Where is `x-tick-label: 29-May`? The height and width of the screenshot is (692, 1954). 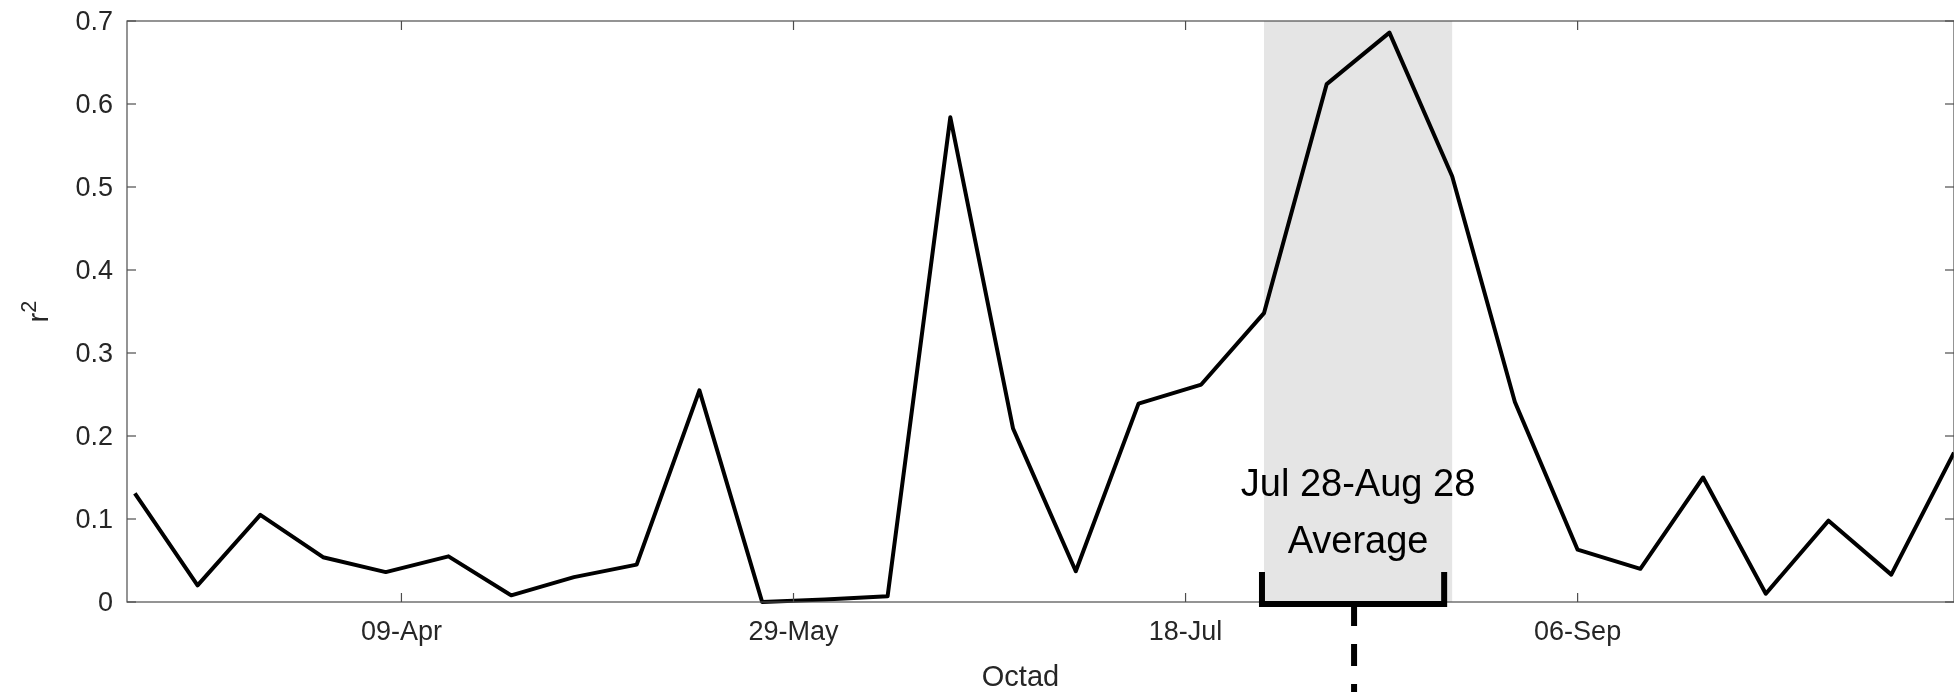 x-tick-label: 29-May is located at coordinates (794, 631).